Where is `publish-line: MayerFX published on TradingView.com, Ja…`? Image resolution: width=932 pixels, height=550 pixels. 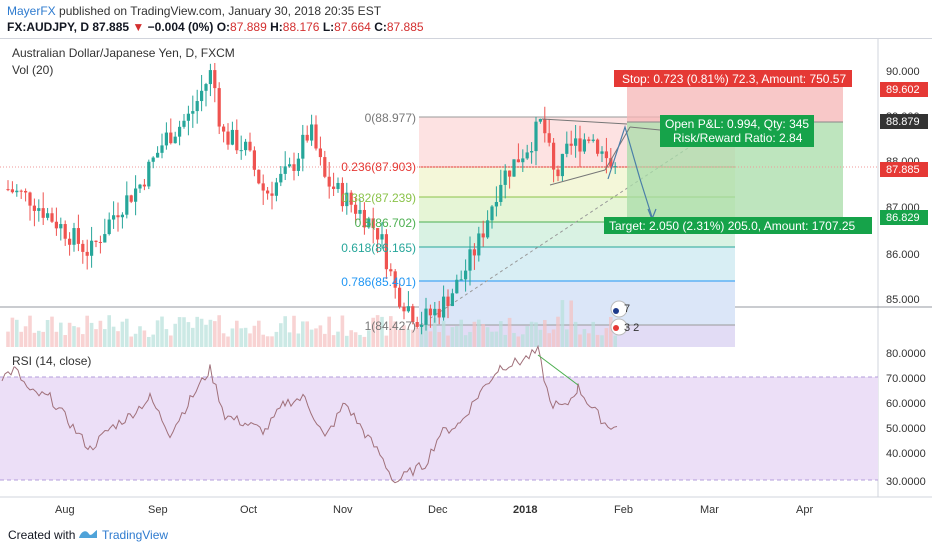 publish-line: MayerFX published on TradingView.com, Ja… is located at coordinates (194, 11).